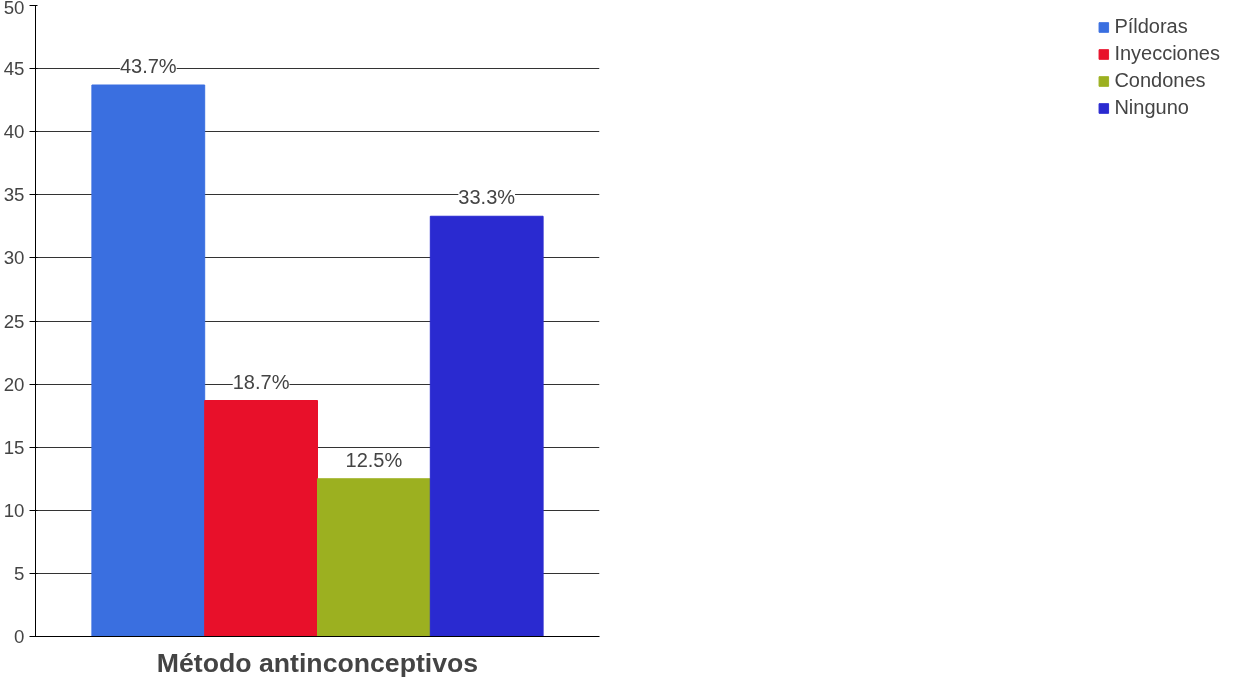  I want to click on y-tick-label: 50, so click(14, 9).